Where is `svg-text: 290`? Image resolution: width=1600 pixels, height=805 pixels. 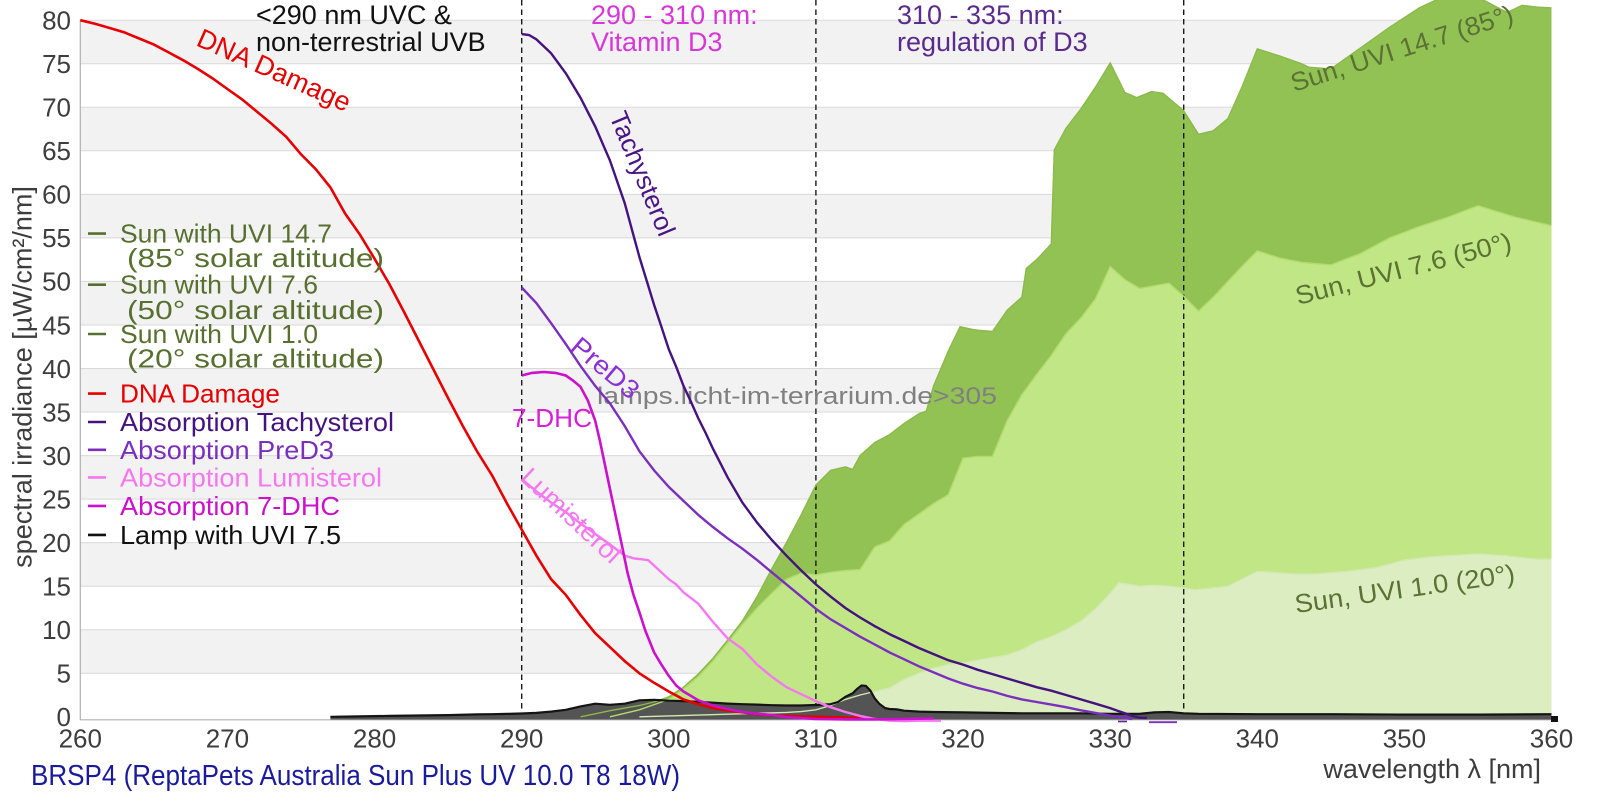 svg-text: 290 is located at coordinates (521, 739).